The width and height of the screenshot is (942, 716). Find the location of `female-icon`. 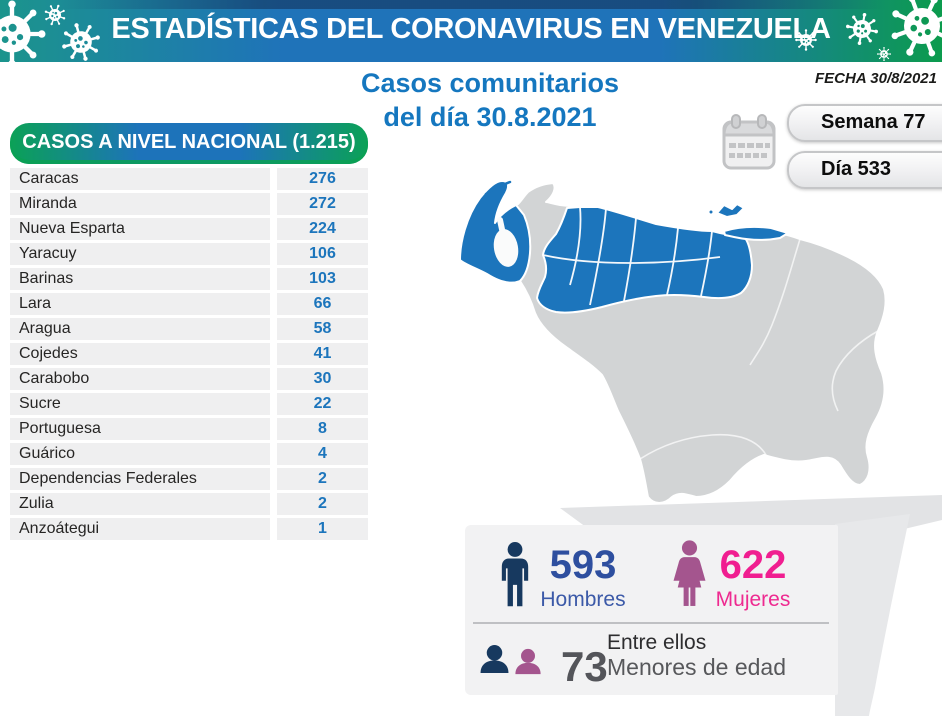

female-icon is located at coordinates (689, 573).